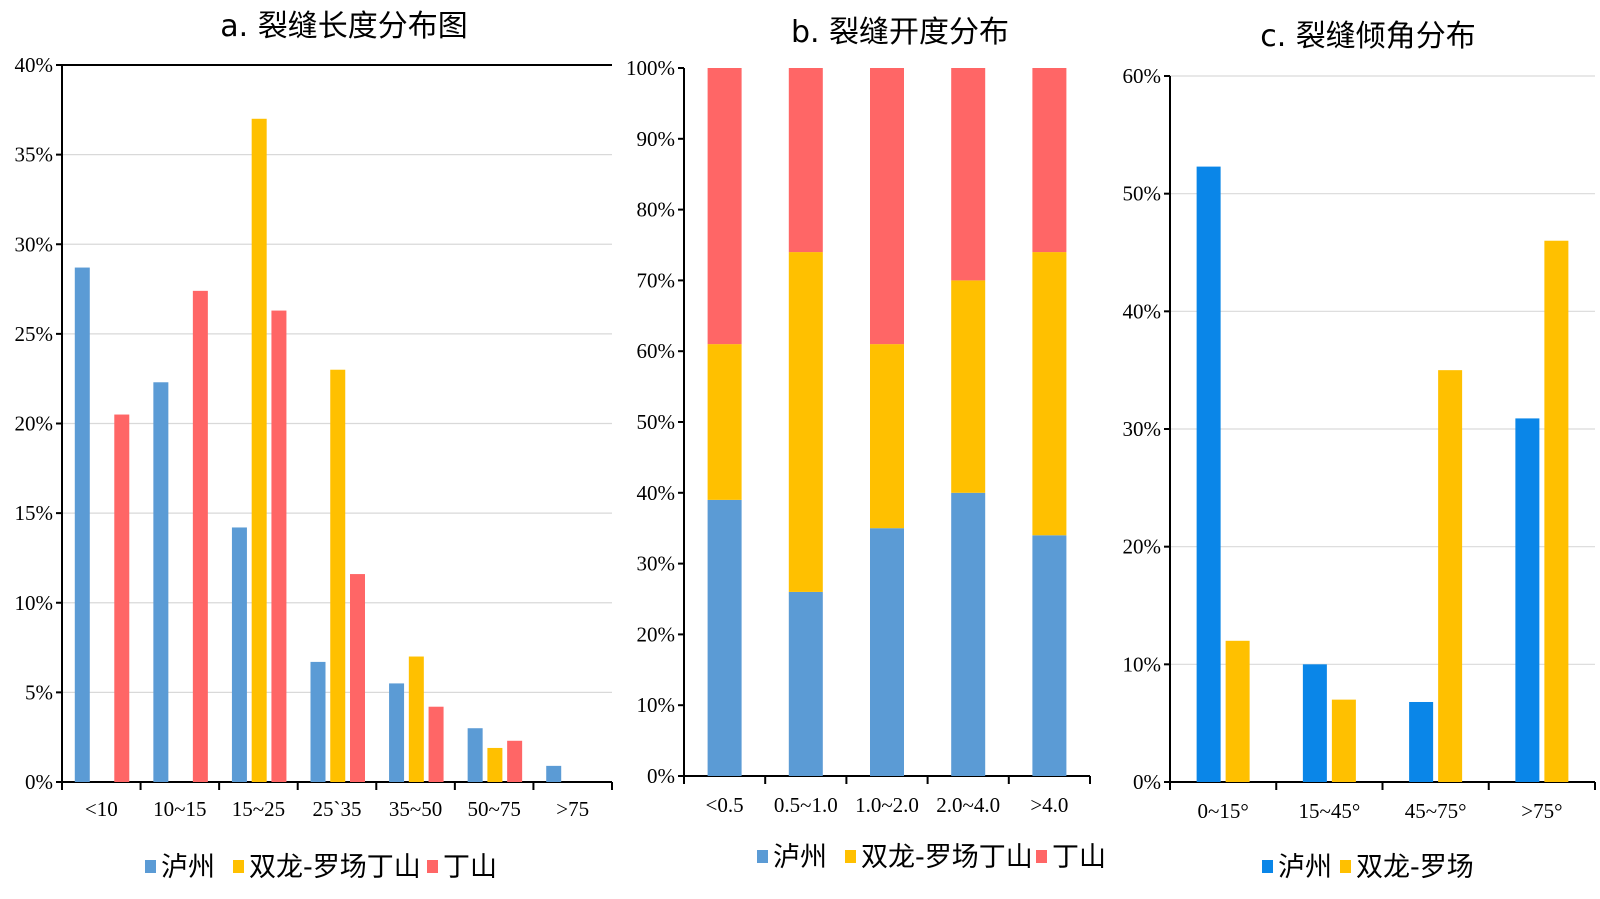 This screenshot has height=899, width=1600. I want to click on x-tick-label: >75°, so click(1541, 811).